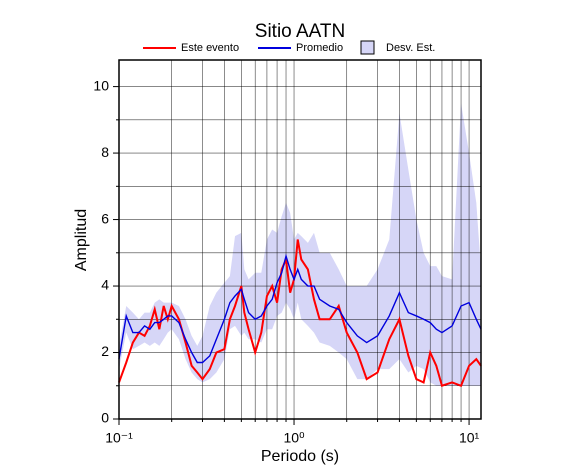  What do you see at coordinates (105, 351) in the screenshot?
I see `y-tick-label: 2` at bounding box center [105, 351].